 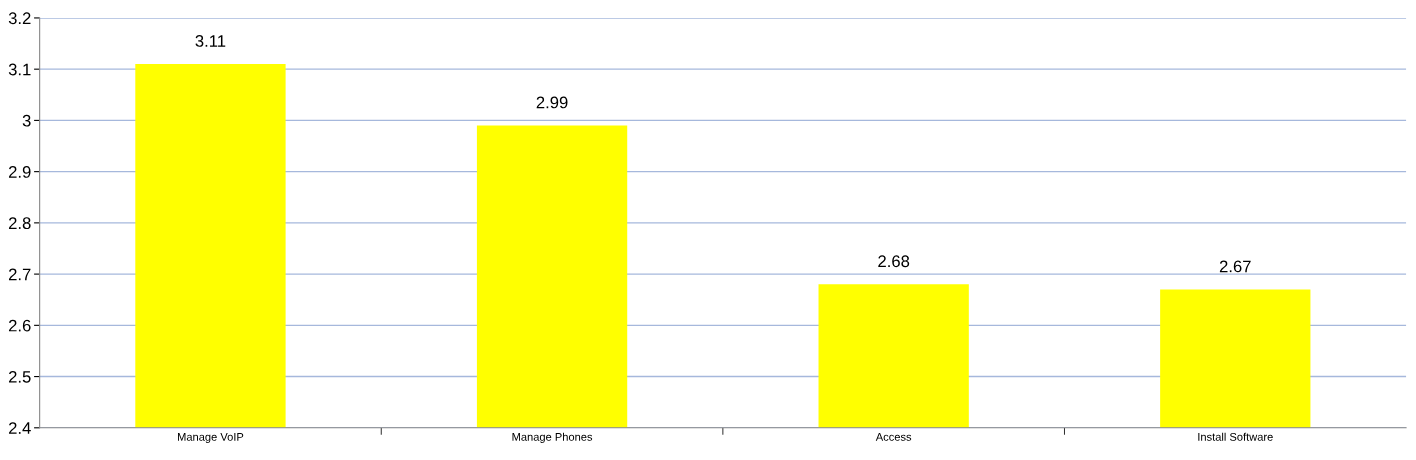 I want to click on y-tick-label: 3.1, so click(x=19, y=69).